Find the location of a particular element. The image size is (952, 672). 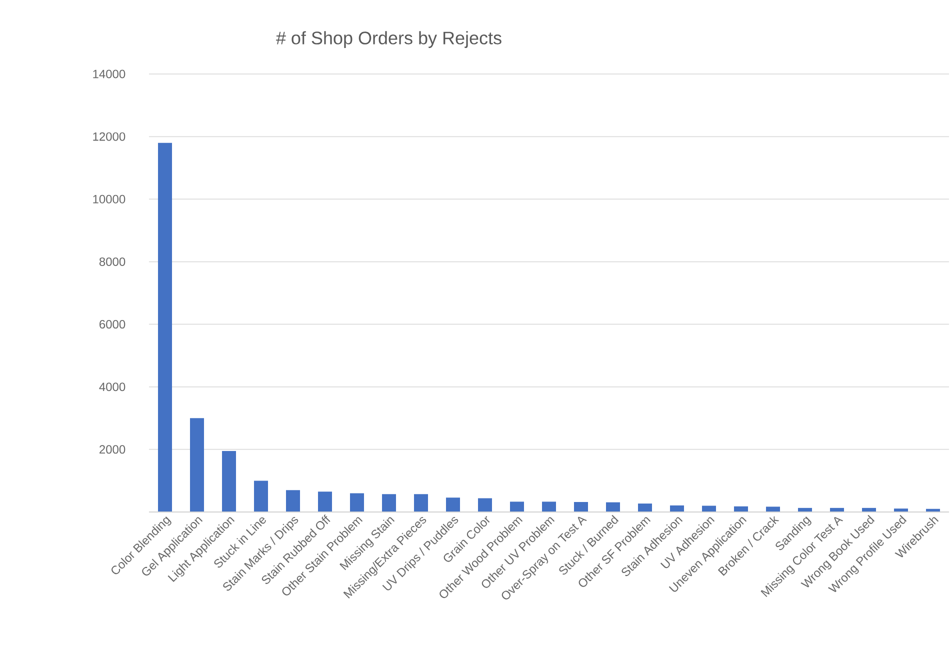

y-tick-label: 8000 is located at coordinates (112, 261).